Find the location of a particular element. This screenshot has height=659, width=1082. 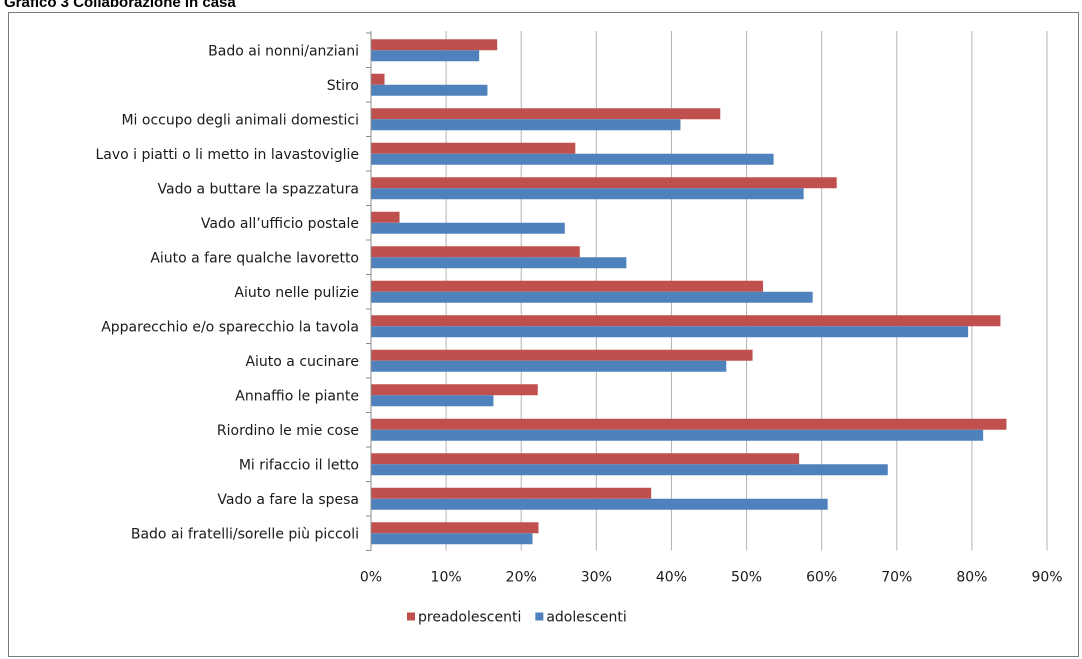

category-label: Aiuto a fare qualche lavoretto is located at coordinates (254, 258).